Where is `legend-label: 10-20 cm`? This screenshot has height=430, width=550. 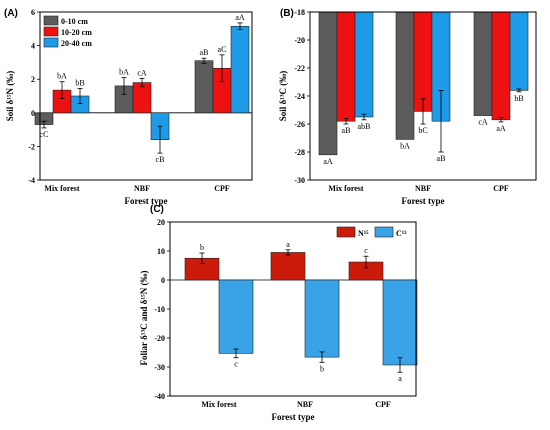 legend-label: 10-20 cm is located at coordinates (76, 32).